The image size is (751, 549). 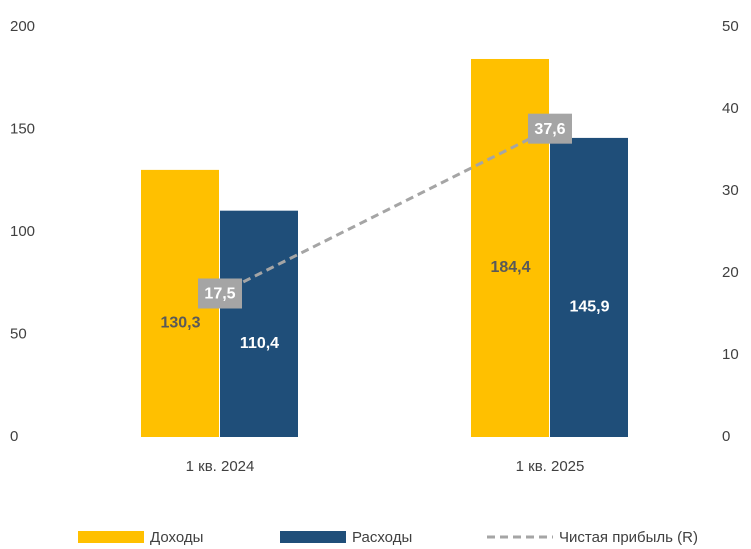 What do you see at coordinates (730, 26) in the screenshot?
I see `y2-tick-label: 50` at bounding box center [730, 26].